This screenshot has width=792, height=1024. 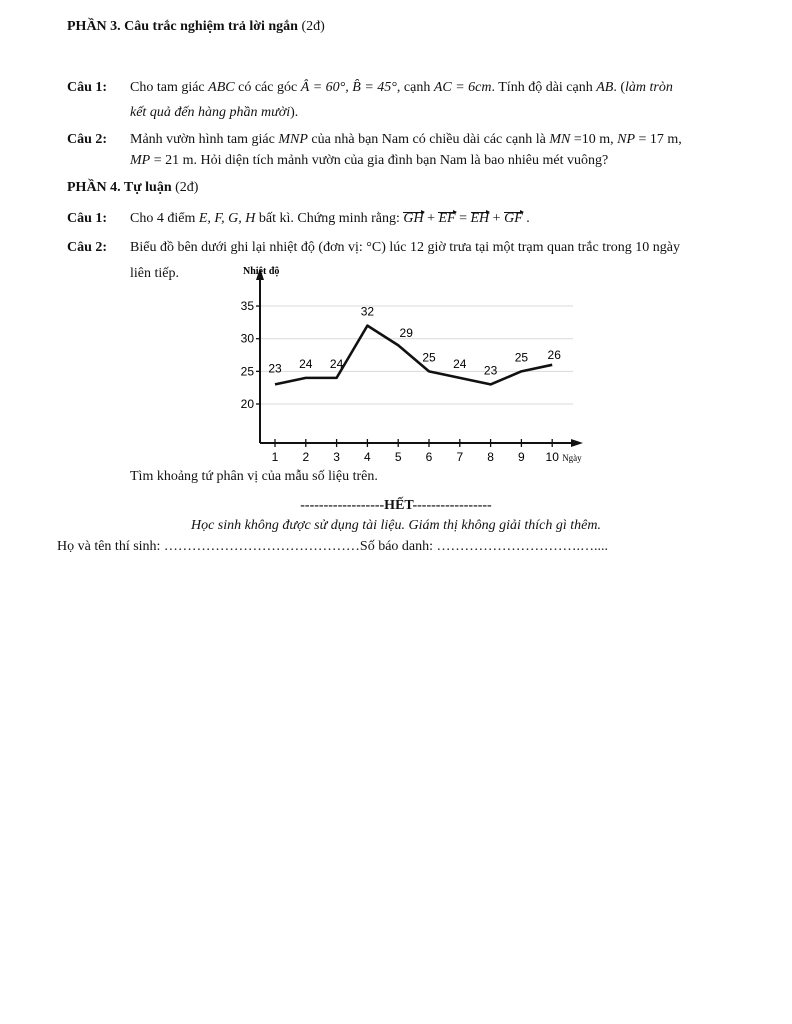 I want to click on x-tick-label: 6, so click(x=429, y=457).